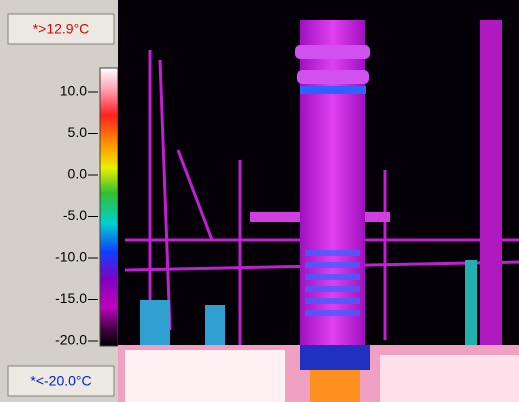 This screenshot has width=519, height=402. Describe the element at coordinates (71, 340) in the screenshot. I see `scale-tick-label: -20.0` at that location.